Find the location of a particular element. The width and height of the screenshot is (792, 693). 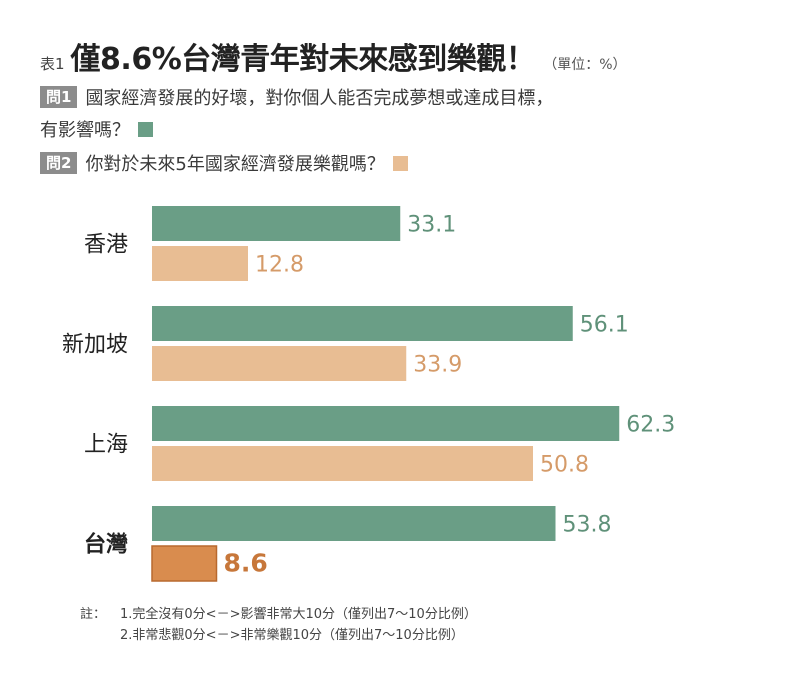

question-1: 問1 國家經濟發展的好壞，對你個人能否完成夢想或達成目標， is located at coordinates (296, 97).